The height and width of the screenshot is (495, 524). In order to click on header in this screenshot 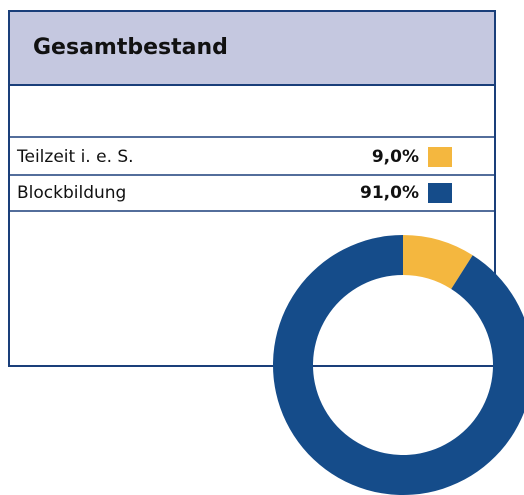, I will do `click(252, 48)`.